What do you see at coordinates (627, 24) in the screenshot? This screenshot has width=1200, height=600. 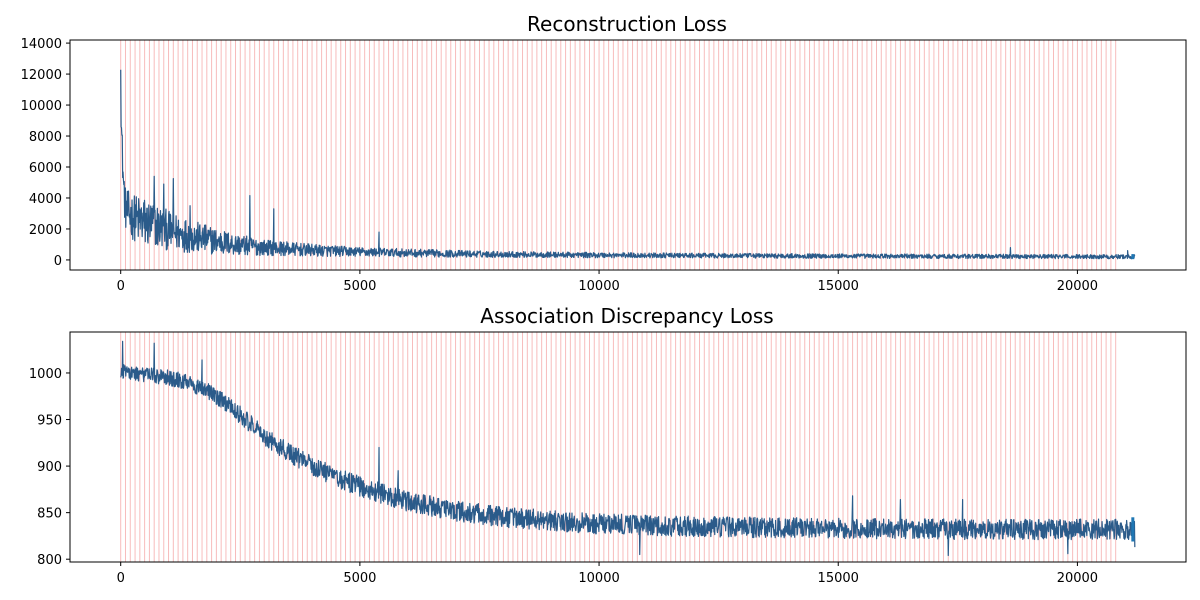 I see `chart-title: Reconstruction Loss` at bounding box center [627, 24].